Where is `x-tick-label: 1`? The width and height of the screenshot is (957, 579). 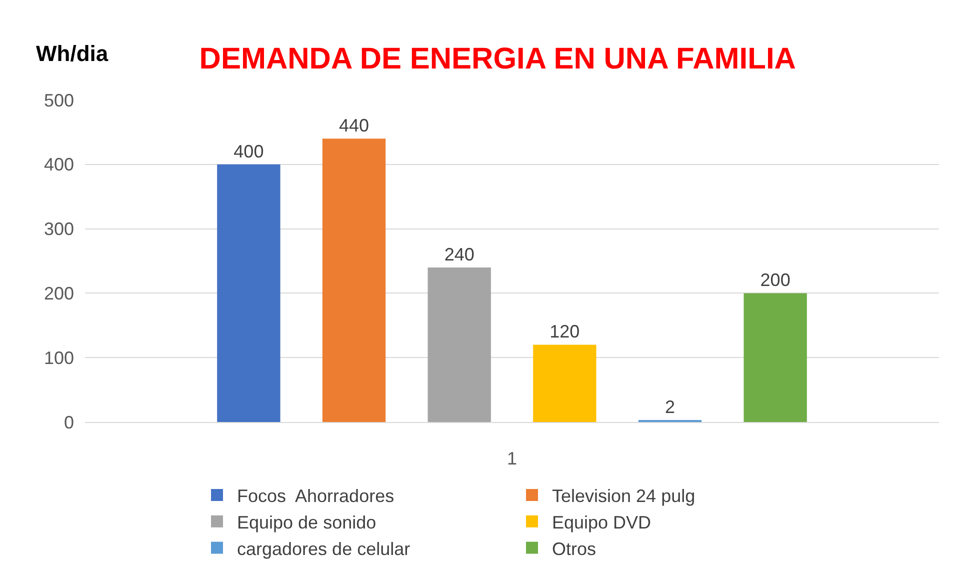
x-tick-label: 1 is located at coordinates (512, 458).